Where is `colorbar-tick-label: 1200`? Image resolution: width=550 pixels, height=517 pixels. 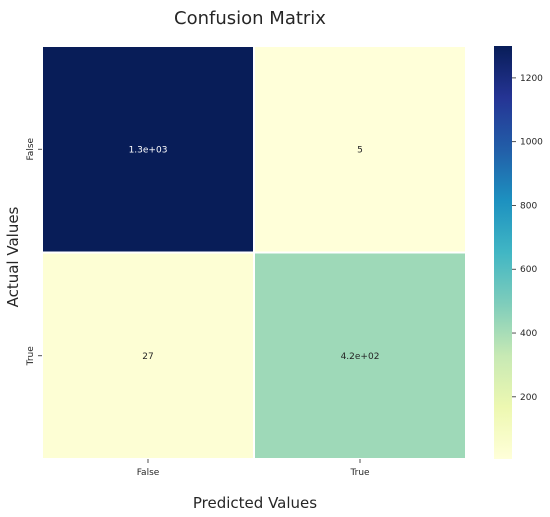 colorbar-tick-label: 1200 is located at coordinates (531, 79).